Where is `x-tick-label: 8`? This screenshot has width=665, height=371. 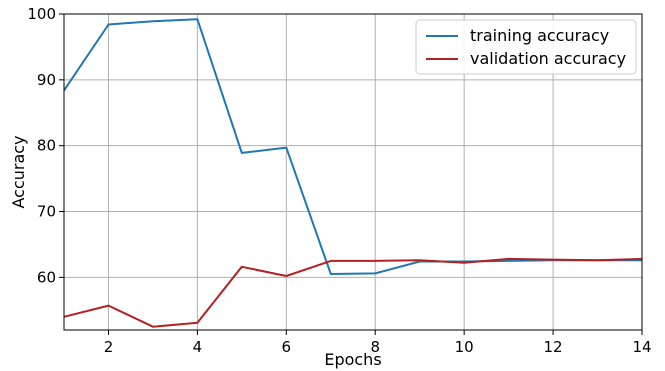 x-tick-label: 8 is located at coordinates (375, 347).